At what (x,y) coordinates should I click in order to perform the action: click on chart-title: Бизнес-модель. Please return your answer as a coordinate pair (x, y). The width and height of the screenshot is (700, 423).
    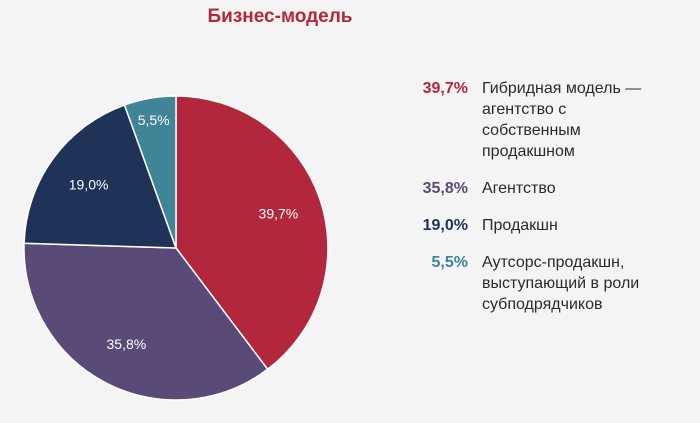
    Looking at the image, I should click on (280, 16).